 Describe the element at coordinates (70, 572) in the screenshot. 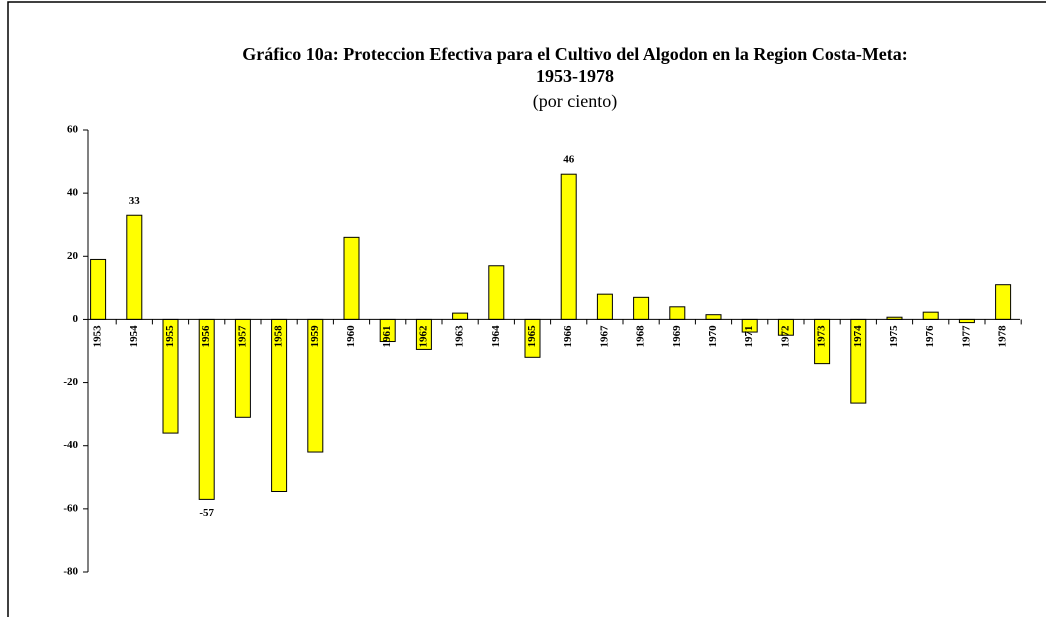

I see `y-tick-label: -80` at that location.